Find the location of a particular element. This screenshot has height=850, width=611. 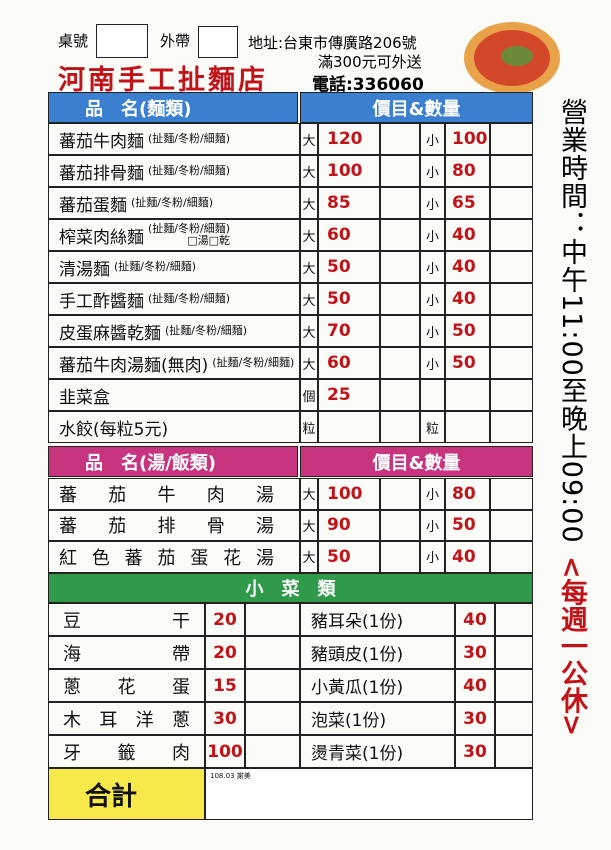

item-cell: 蕃茄牛肉麵 (扯麵/冬粉/細麵) is located at coordinates (174, 139).